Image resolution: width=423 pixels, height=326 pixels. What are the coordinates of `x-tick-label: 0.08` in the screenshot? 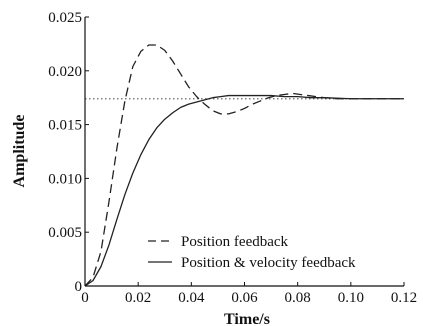 It's located at (298, 298).